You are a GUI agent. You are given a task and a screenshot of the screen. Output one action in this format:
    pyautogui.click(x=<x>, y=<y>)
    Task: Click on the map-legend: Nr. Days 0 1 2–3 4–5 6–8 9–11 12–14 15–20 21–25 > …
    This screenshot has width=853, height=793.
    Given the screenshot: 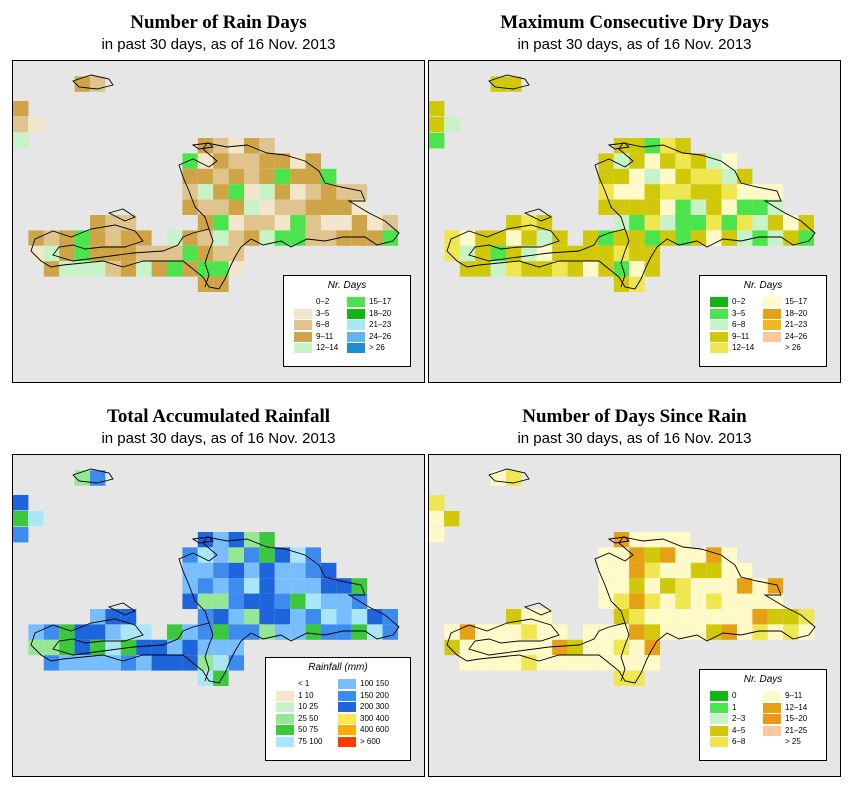 What is the action you would take?
    pyautogui.click(x=763, y=715)
    